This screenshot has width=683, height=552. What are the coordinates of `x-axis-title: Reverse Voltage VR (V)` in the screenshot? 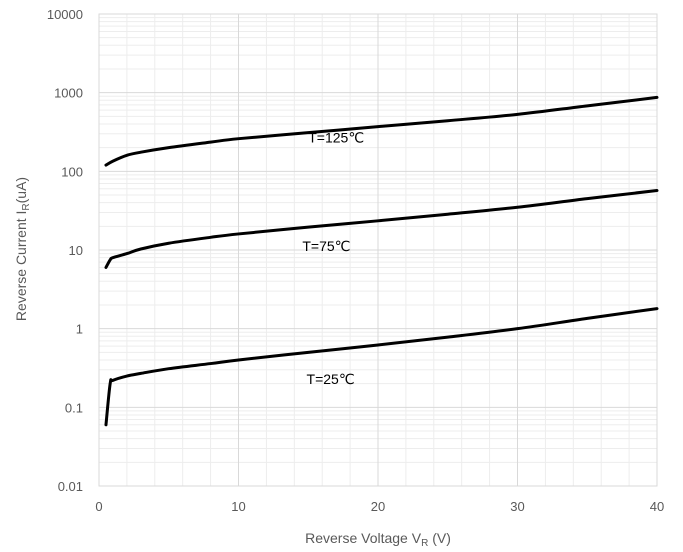 It's located at (378, 539).